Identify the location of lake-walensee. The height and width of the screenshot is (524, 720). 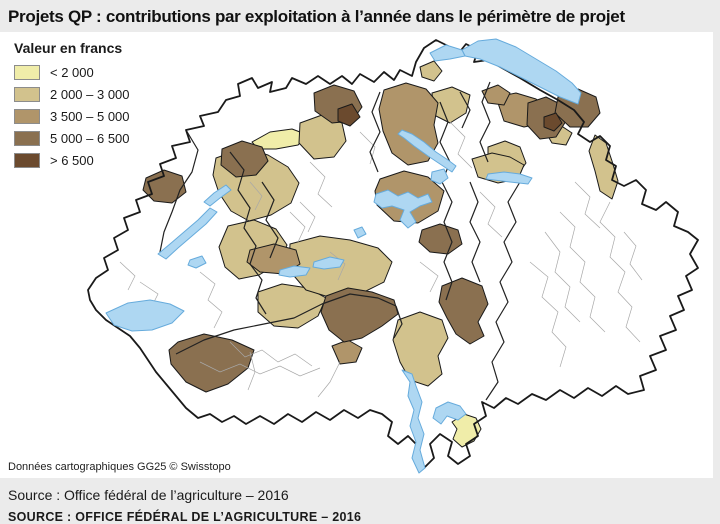
(509, 178).